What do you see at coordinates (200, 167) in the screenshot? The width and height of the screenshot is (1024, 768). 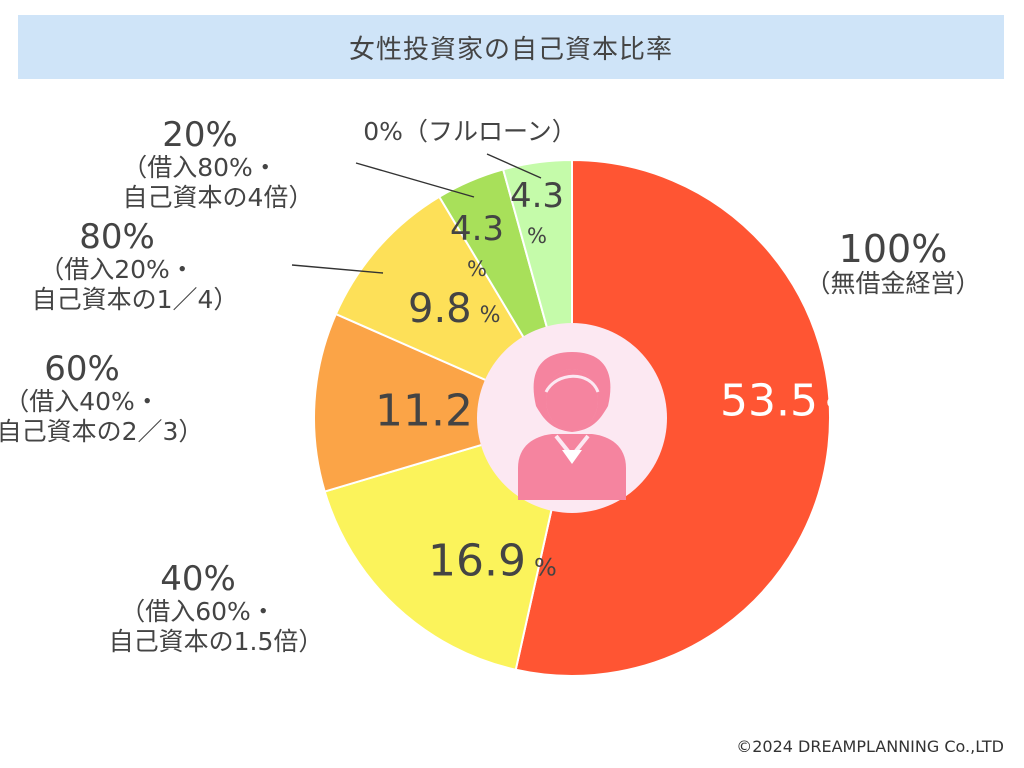 I see `category-sublabel: （借入80%・` at bounding box center [200, 167].